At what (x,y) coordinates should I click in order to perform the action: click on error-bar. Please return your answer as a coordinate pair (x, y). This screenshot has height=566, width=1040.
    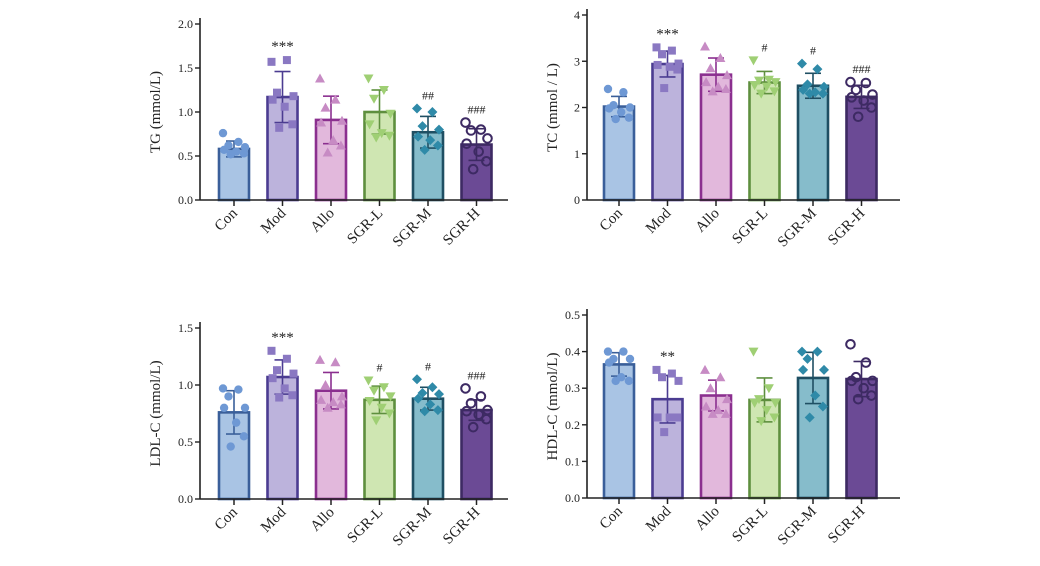
    Looking at the image, I should click on (282, 97).